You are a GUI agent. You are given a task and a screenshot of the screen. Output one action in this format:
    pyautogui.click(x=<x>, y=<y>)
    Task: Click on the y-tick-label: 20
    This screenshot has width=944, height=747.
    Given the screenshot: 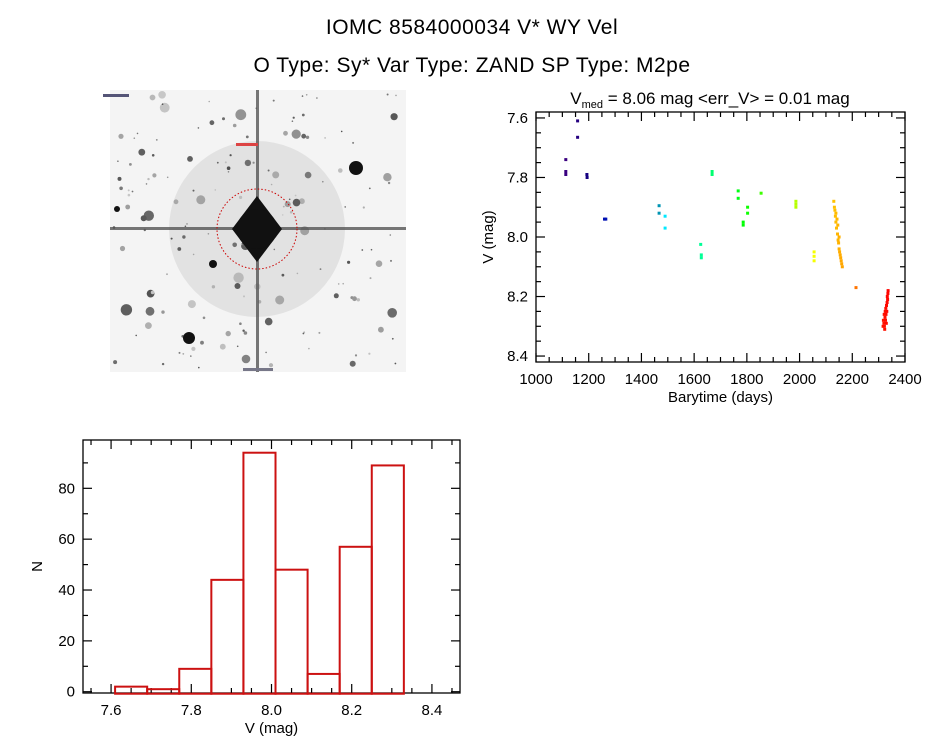 What is the action you would take?
    pyautogui.click(x=66, y=641)
    